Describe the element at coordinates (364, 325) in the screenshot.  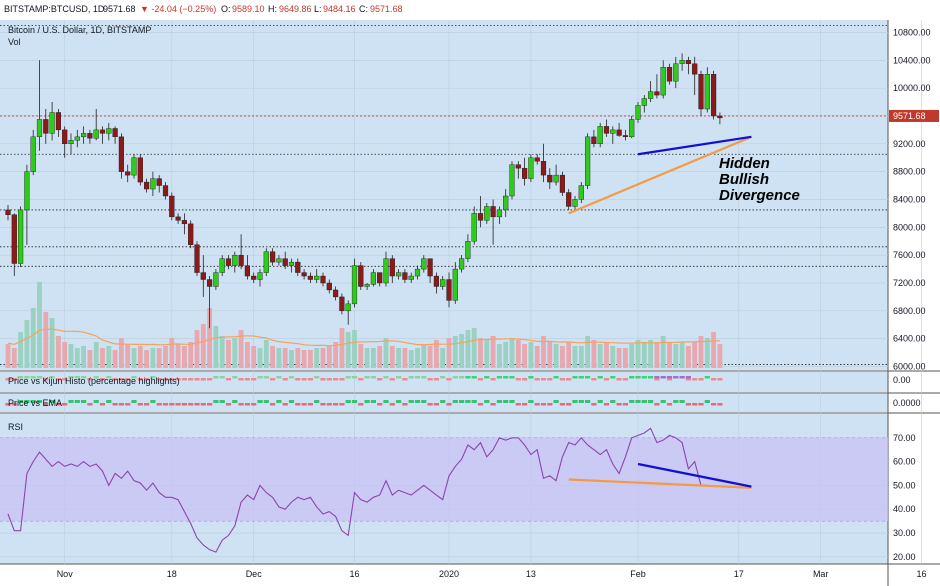
I see `volume-bars` at that location.